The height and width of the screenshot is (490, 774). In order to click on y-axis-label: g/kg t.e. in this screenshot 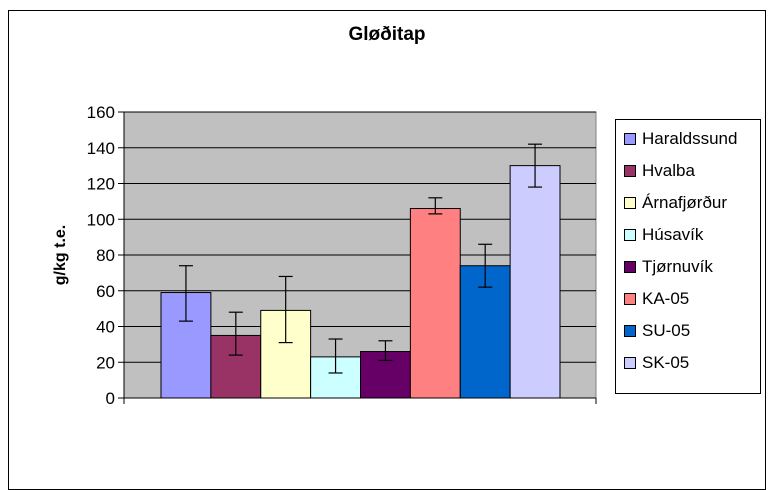, I will do `click(60, 255)`.